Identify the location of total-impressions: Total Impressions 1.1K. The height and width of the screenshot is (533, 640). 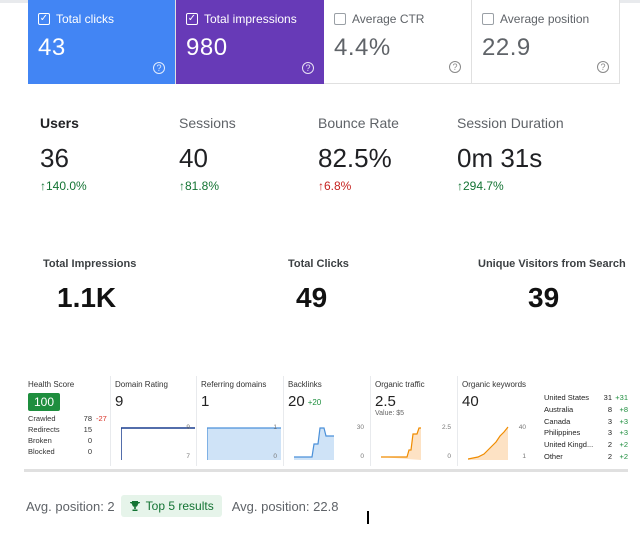
(89, 286).